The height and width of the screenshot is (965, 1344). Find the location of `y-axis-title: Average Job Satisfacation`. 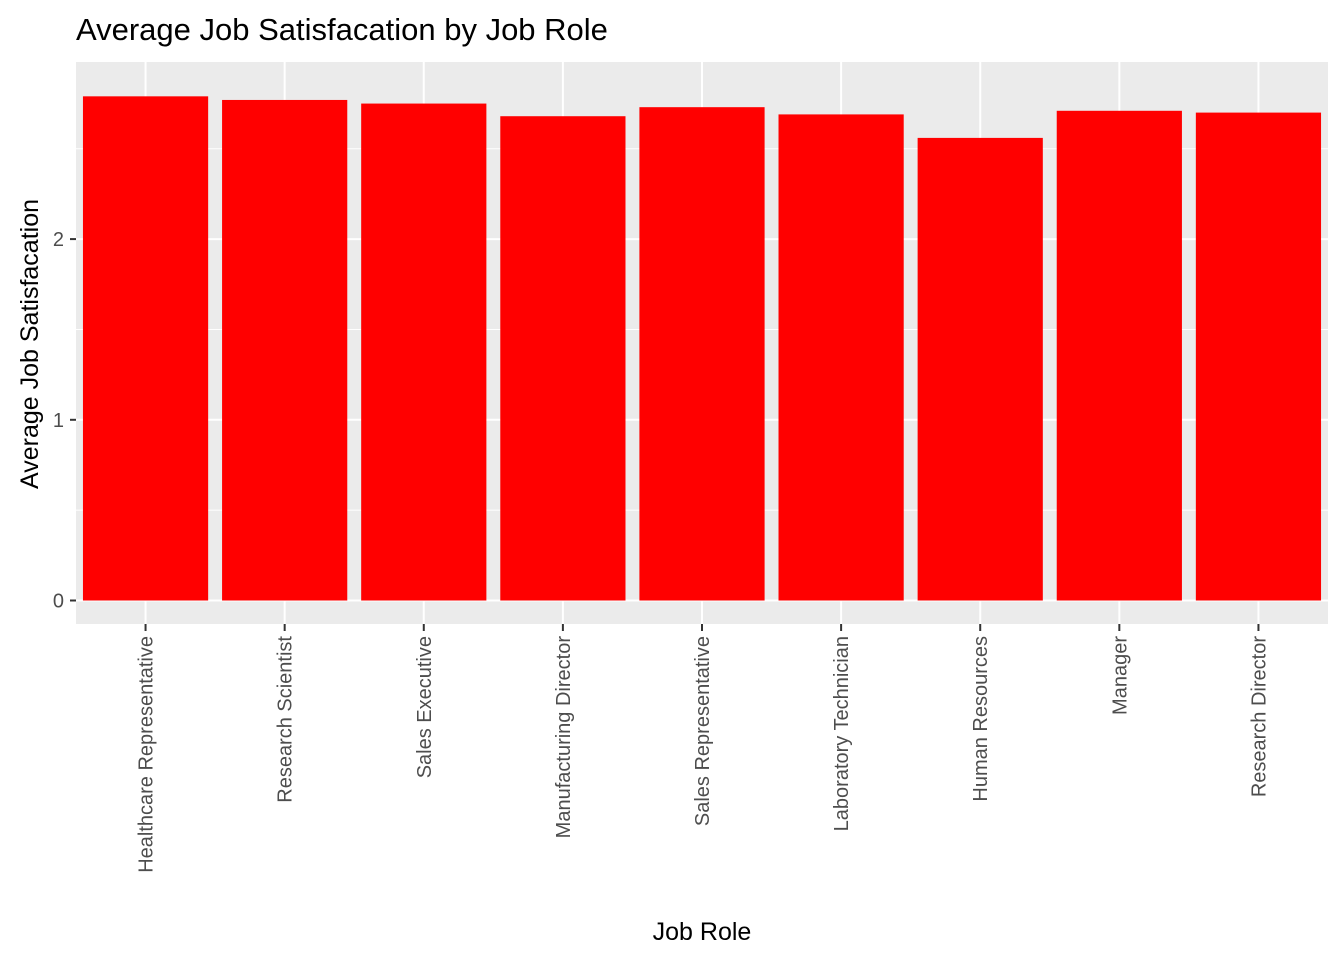

y-axis-title: Average Job Satisfacation is located at coordinates (30, 344).